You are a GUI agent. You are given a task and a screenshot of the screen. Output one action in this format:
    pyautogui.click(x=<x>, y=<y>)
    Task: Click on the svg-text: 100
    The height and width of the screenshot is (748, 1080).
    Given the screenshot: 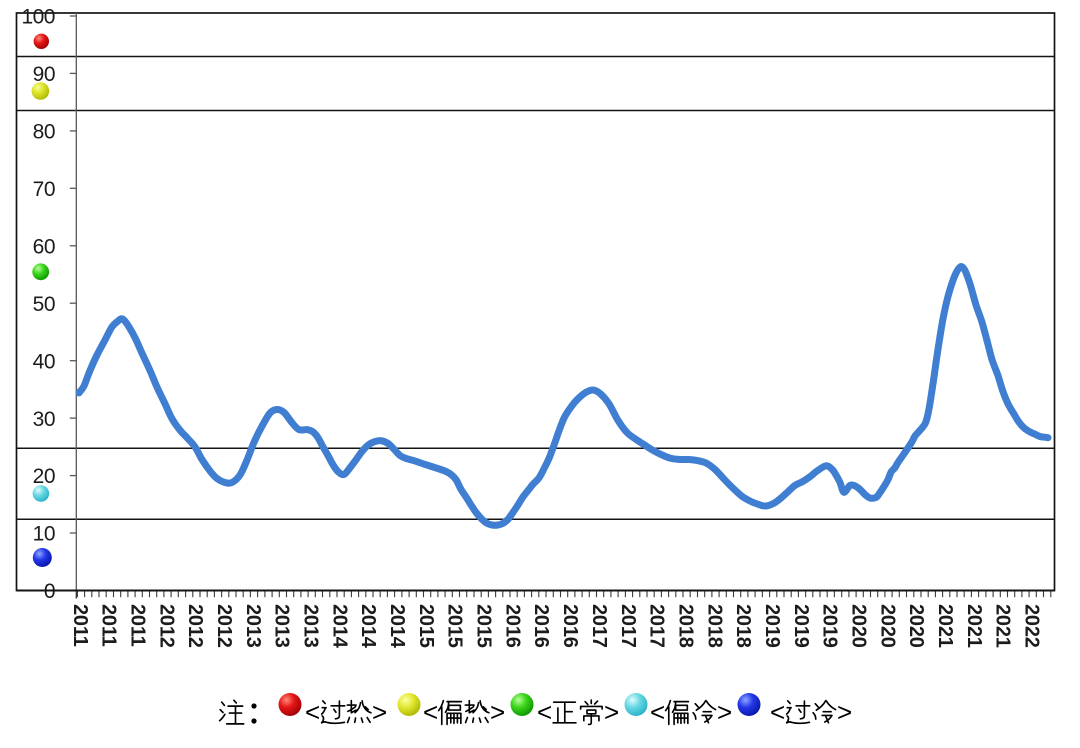 What is the action you would take?
    pyautogui.click(x=38, y=17)
    